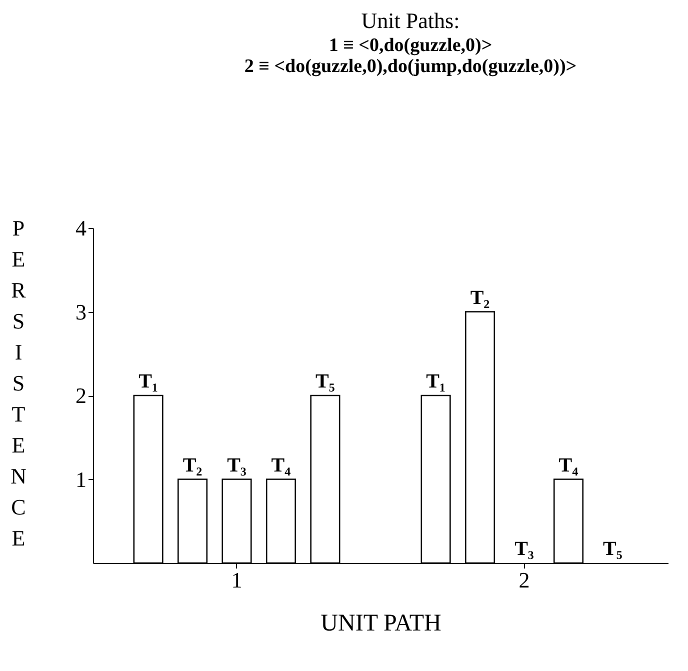 This screenshot has height=671, width=688. What do you see at coordinates (81, 395) in the screenshot?
I see `y-tick-label: 2` at bounding box center [81, 395].